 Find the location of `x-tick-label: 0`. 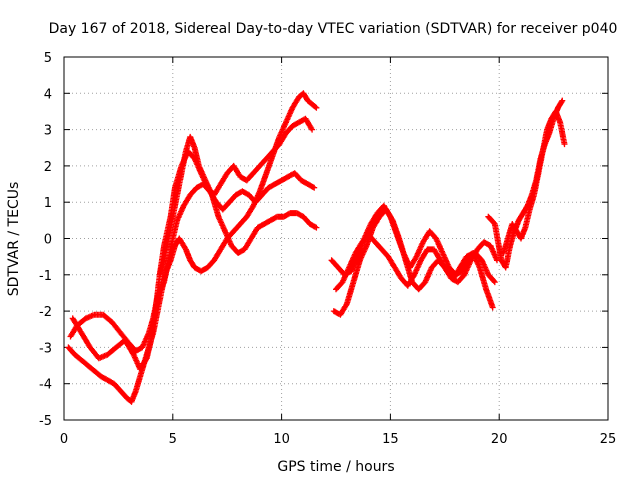

x-tick-label: 0 is located at coordinates (64, 439).